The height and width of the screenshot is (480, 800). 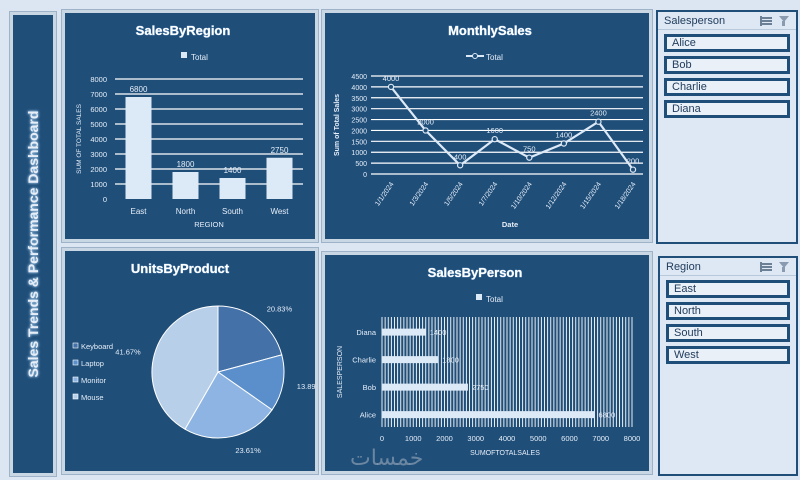 I want to click on slicer-item-south: South, so click(x=728, y=333).